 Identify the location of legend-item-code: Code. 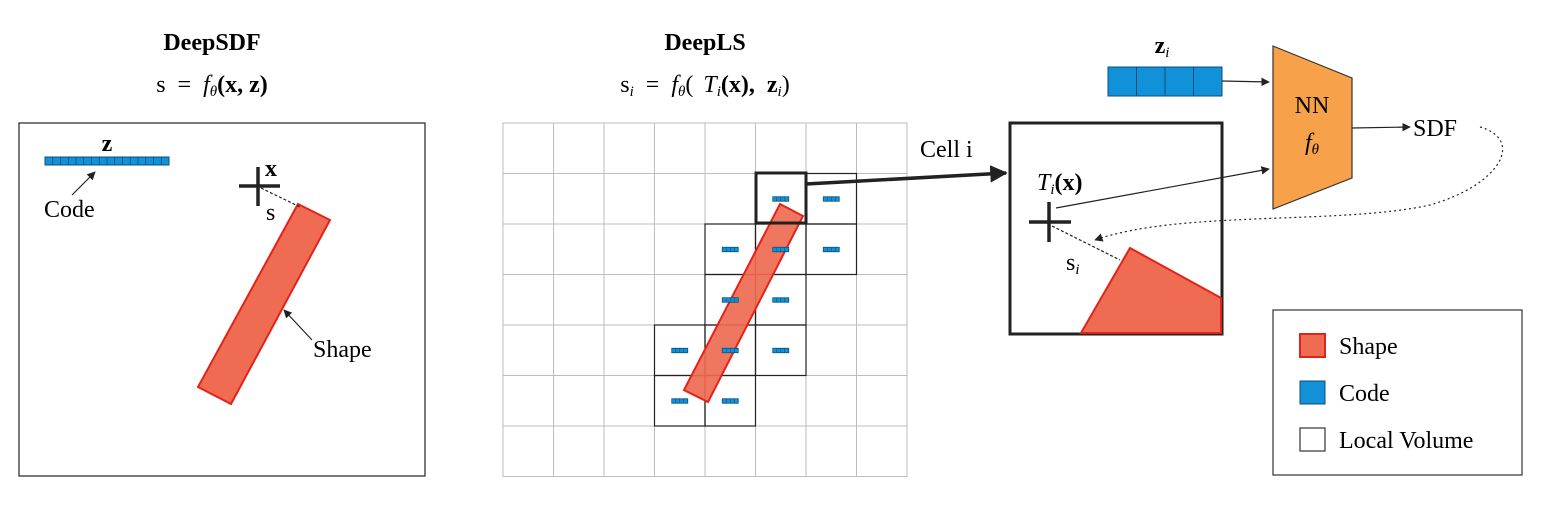
(1344, 393).